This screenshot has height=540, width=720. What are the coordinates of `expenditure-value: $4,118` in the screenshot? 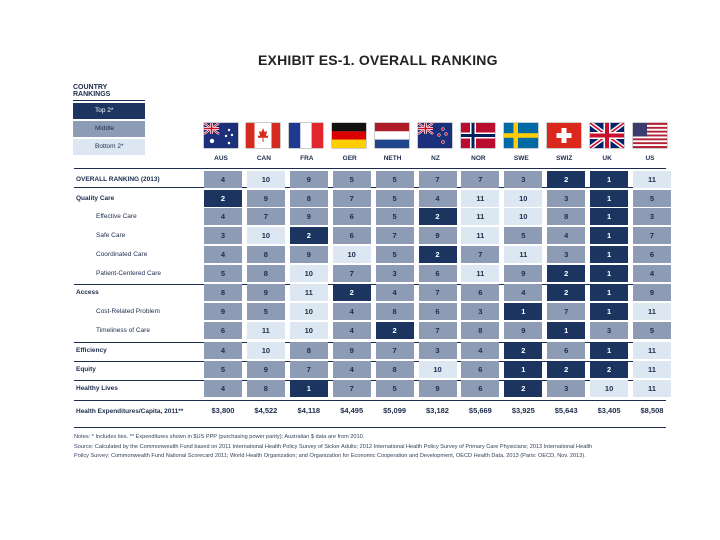 It's located at (309, 410).